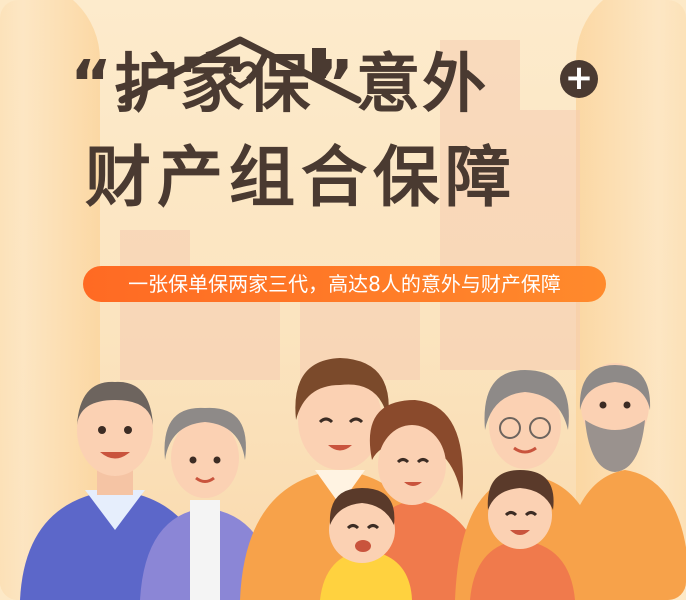  What do you see at coordinates (301, 177) in the screenshot?
I see `title-line-2: 财产组合保障` at bounding box center [301, 177].